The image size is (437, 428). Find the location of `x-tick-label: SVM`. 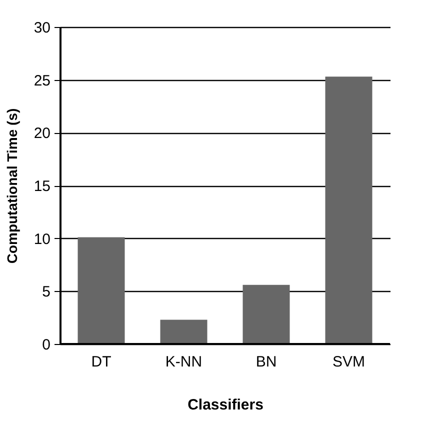

x-tick-label: SVM is located at coordinates (349, 362).